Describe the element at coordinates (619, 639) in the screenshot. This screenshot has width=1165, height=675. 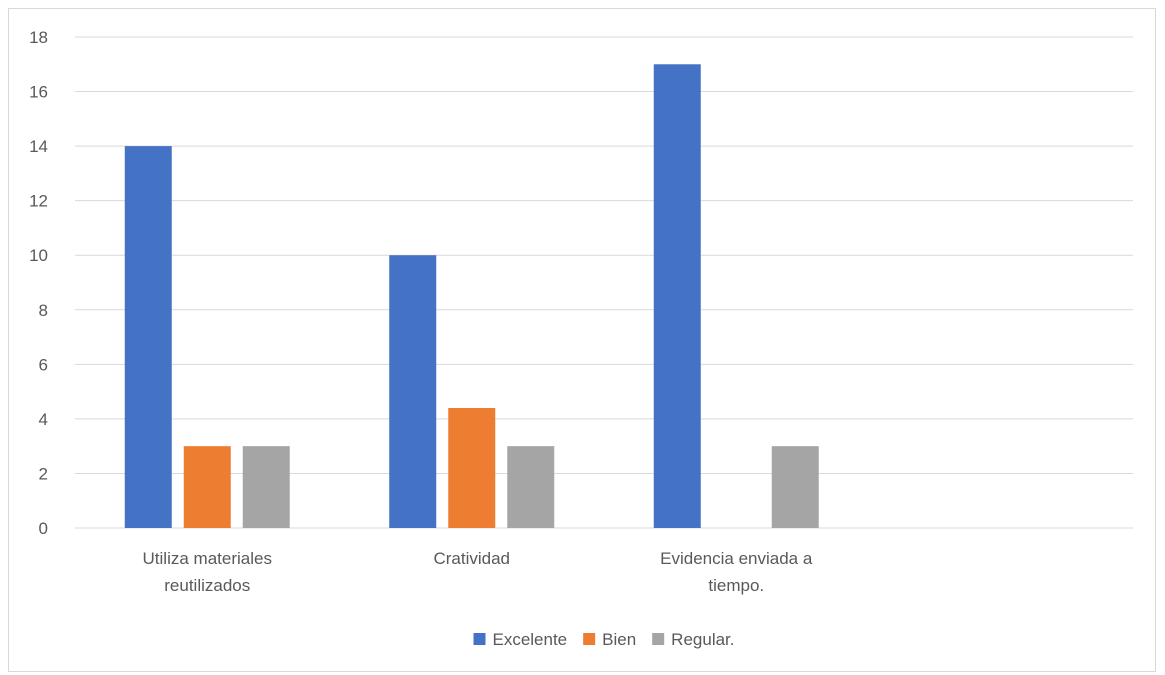
I see `legend-label-bien: Bien` at that location.